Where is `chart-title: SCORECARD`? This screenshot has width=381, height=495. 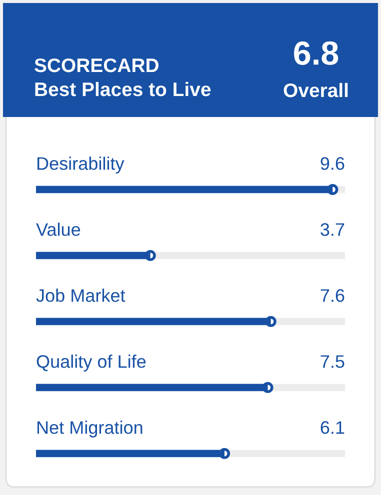 chart-title: SCORECARD is located at coordinates (96, 65).